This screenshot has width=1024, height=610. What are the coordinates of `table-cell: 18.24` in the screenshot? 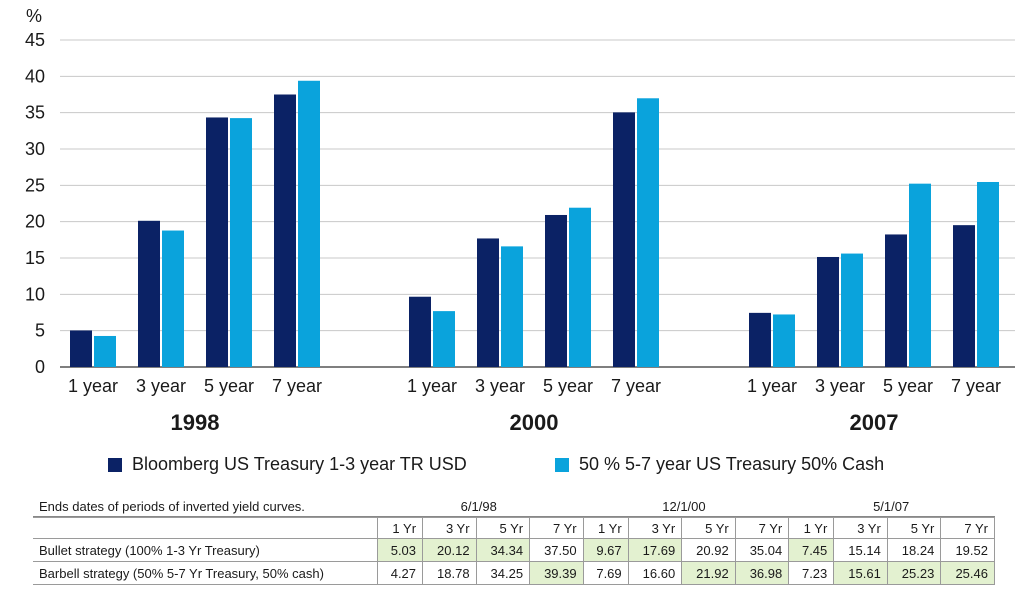 It's located at (914, 550).